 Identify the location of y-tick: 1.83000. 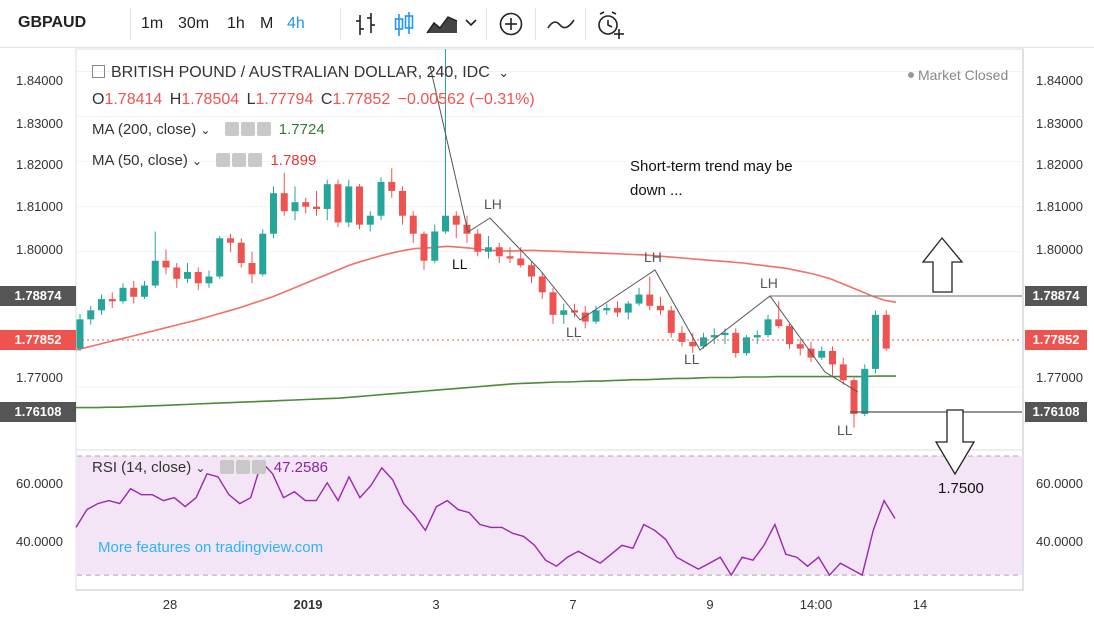
(39, 123).